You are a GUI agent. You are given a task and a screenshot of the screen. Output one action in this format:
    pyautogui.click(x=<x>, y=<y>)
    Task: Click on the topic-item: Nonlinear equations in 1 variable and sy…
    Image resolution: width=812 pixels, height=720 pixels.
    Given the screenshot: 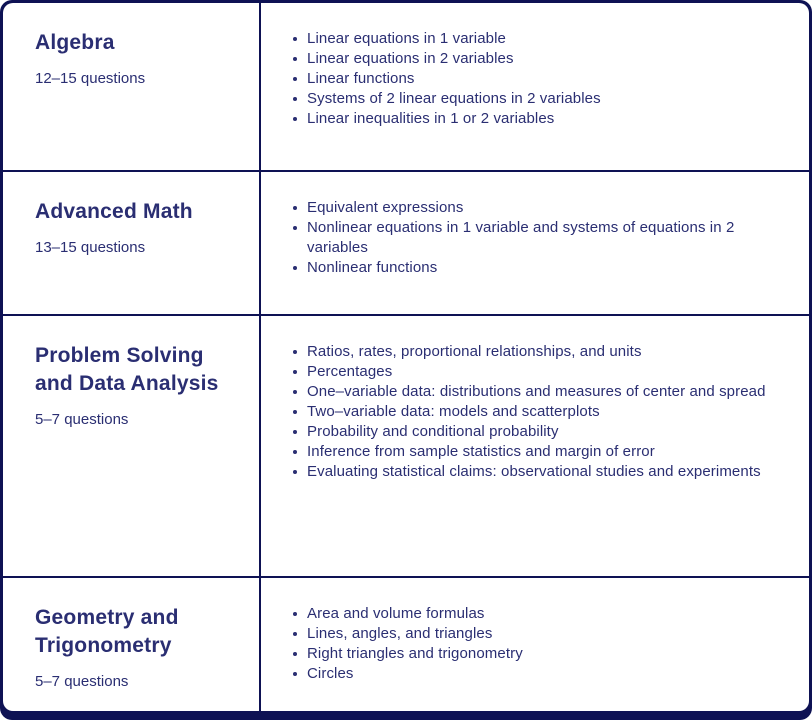 What is the action you would take?
    pyautogui.click(x=530, y=238)
    